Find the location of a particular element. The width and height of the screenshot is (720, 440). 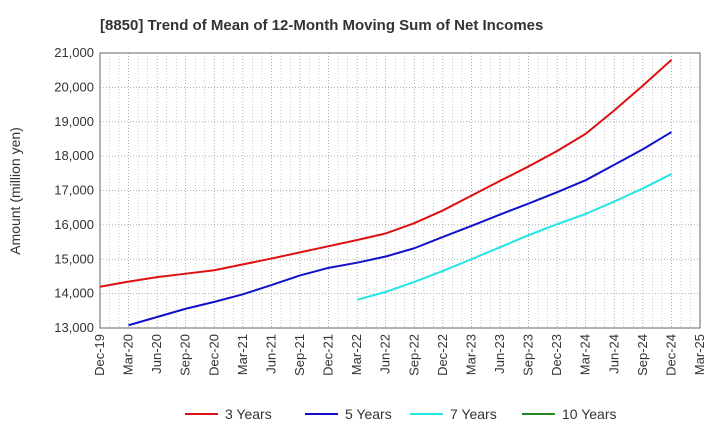

x-tick-label: Dec-19 is located at coordinates (99, 355).